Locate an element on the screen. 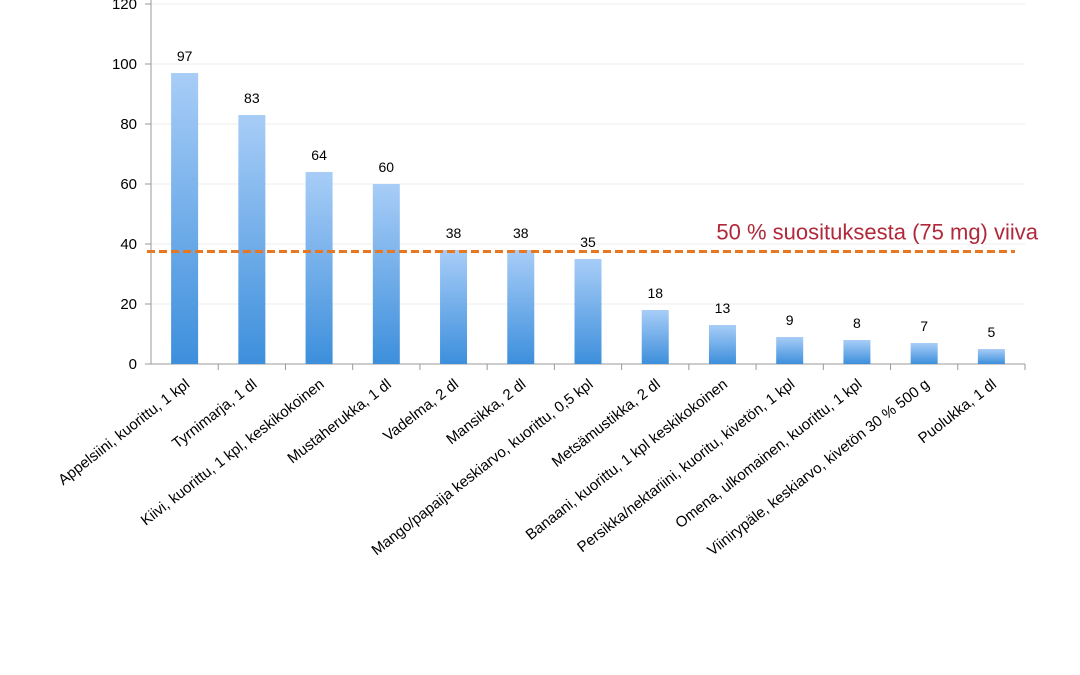 The image size is (1080, 675). y-tick-label: 120 is located at coordinates (124, 6).